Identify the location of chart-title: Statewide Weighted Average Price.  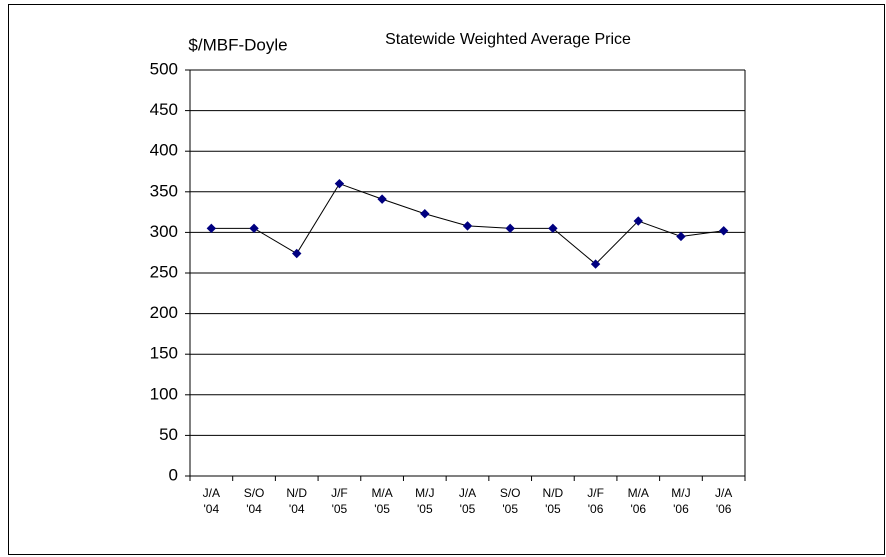
(508, 39).